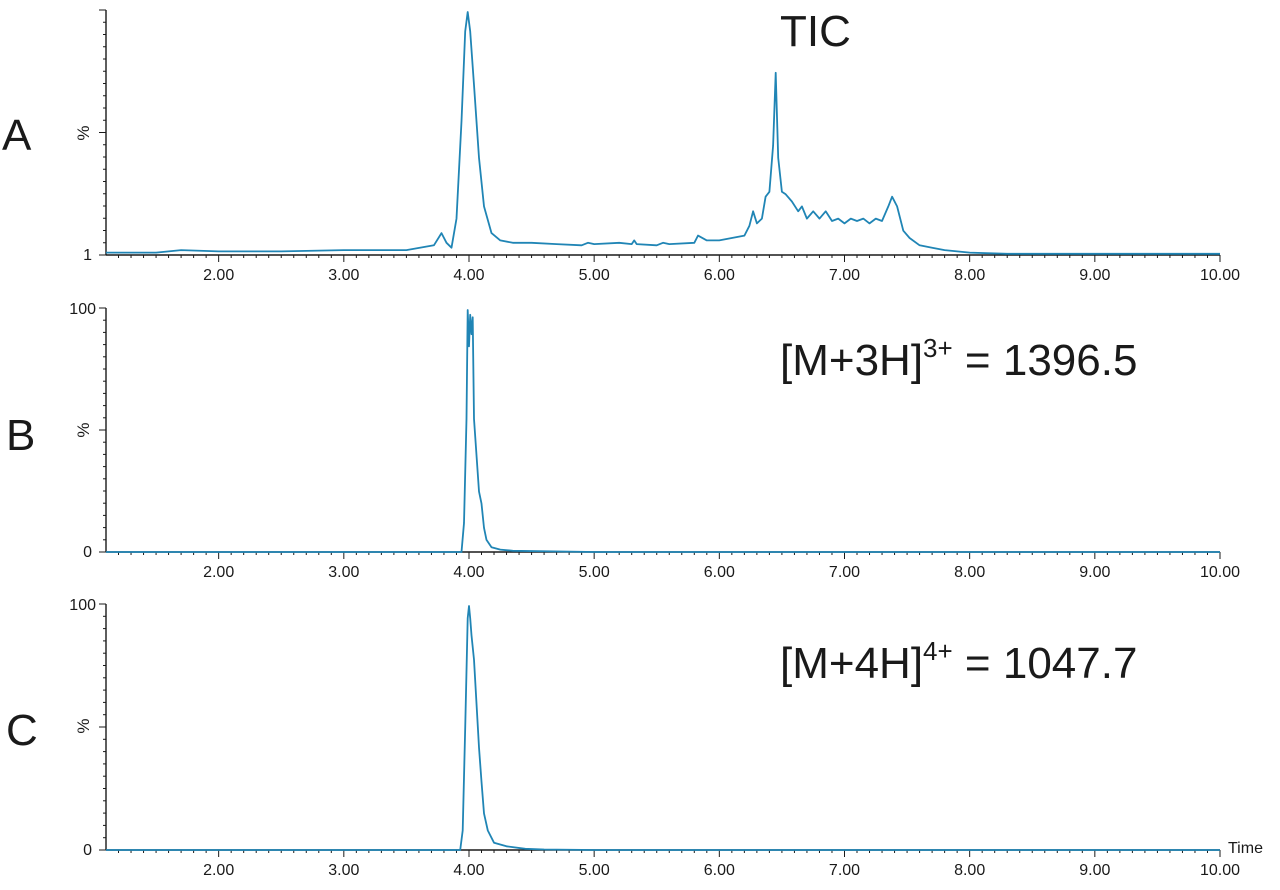  Describe the element at coordinates (969, 572) in the screenshot. I see `panel-b-x-tick-label: 8.00` at that location.